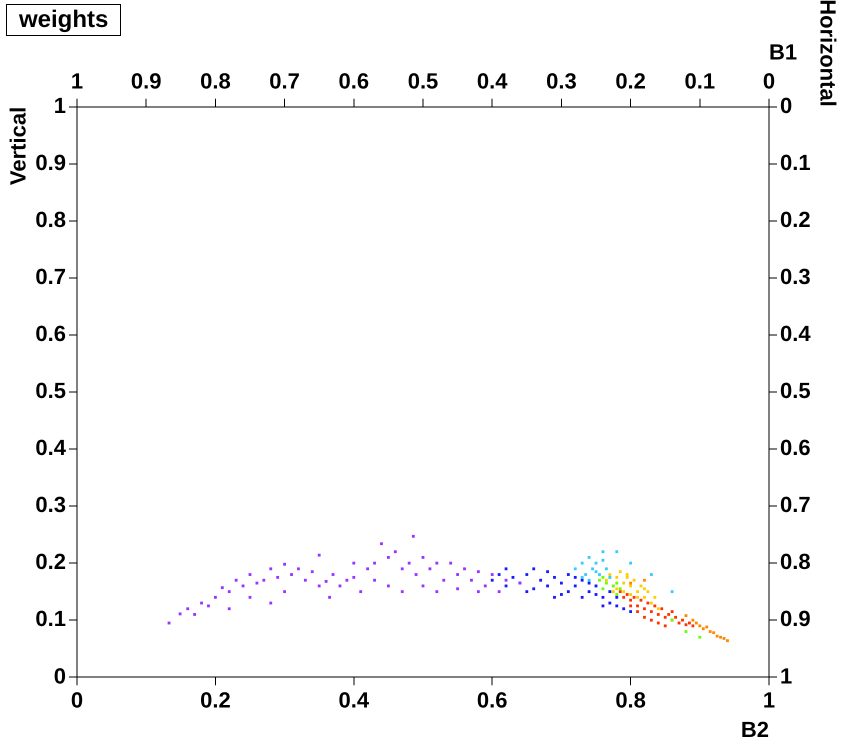 The image size is (848, 748). What do you see at coordinates (77, 699) in the screenshot?
I see `x-tick-label: 0` at bounding box center [77, 699].